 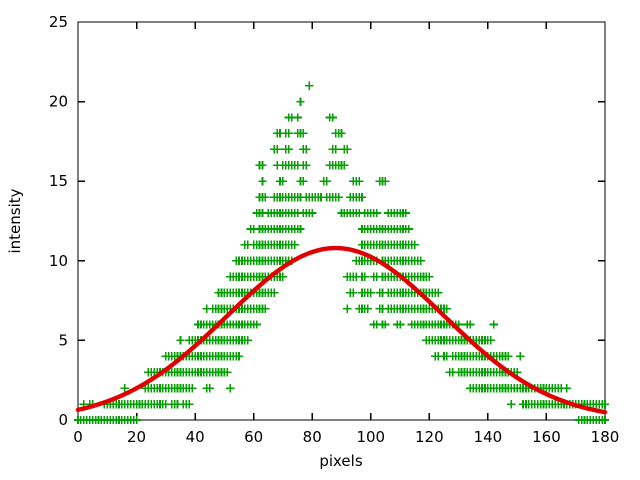 I want to click on x-tick-label: 100, so click(x=370, y=437).